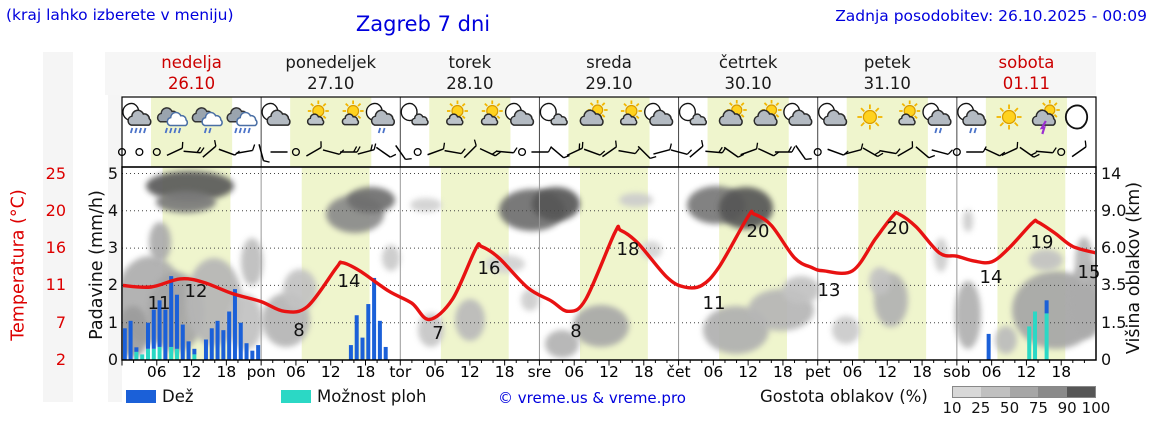 The width and height of the screenshot is (1152, 443). I want to click on day-header-background, so click(600, 73).